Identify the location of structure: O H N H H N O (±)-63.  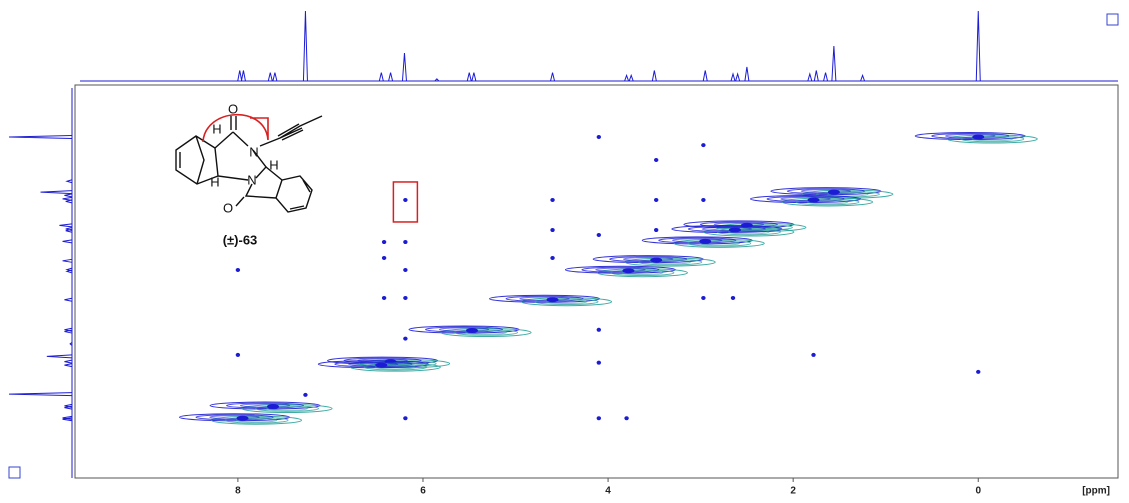
(249, 174).